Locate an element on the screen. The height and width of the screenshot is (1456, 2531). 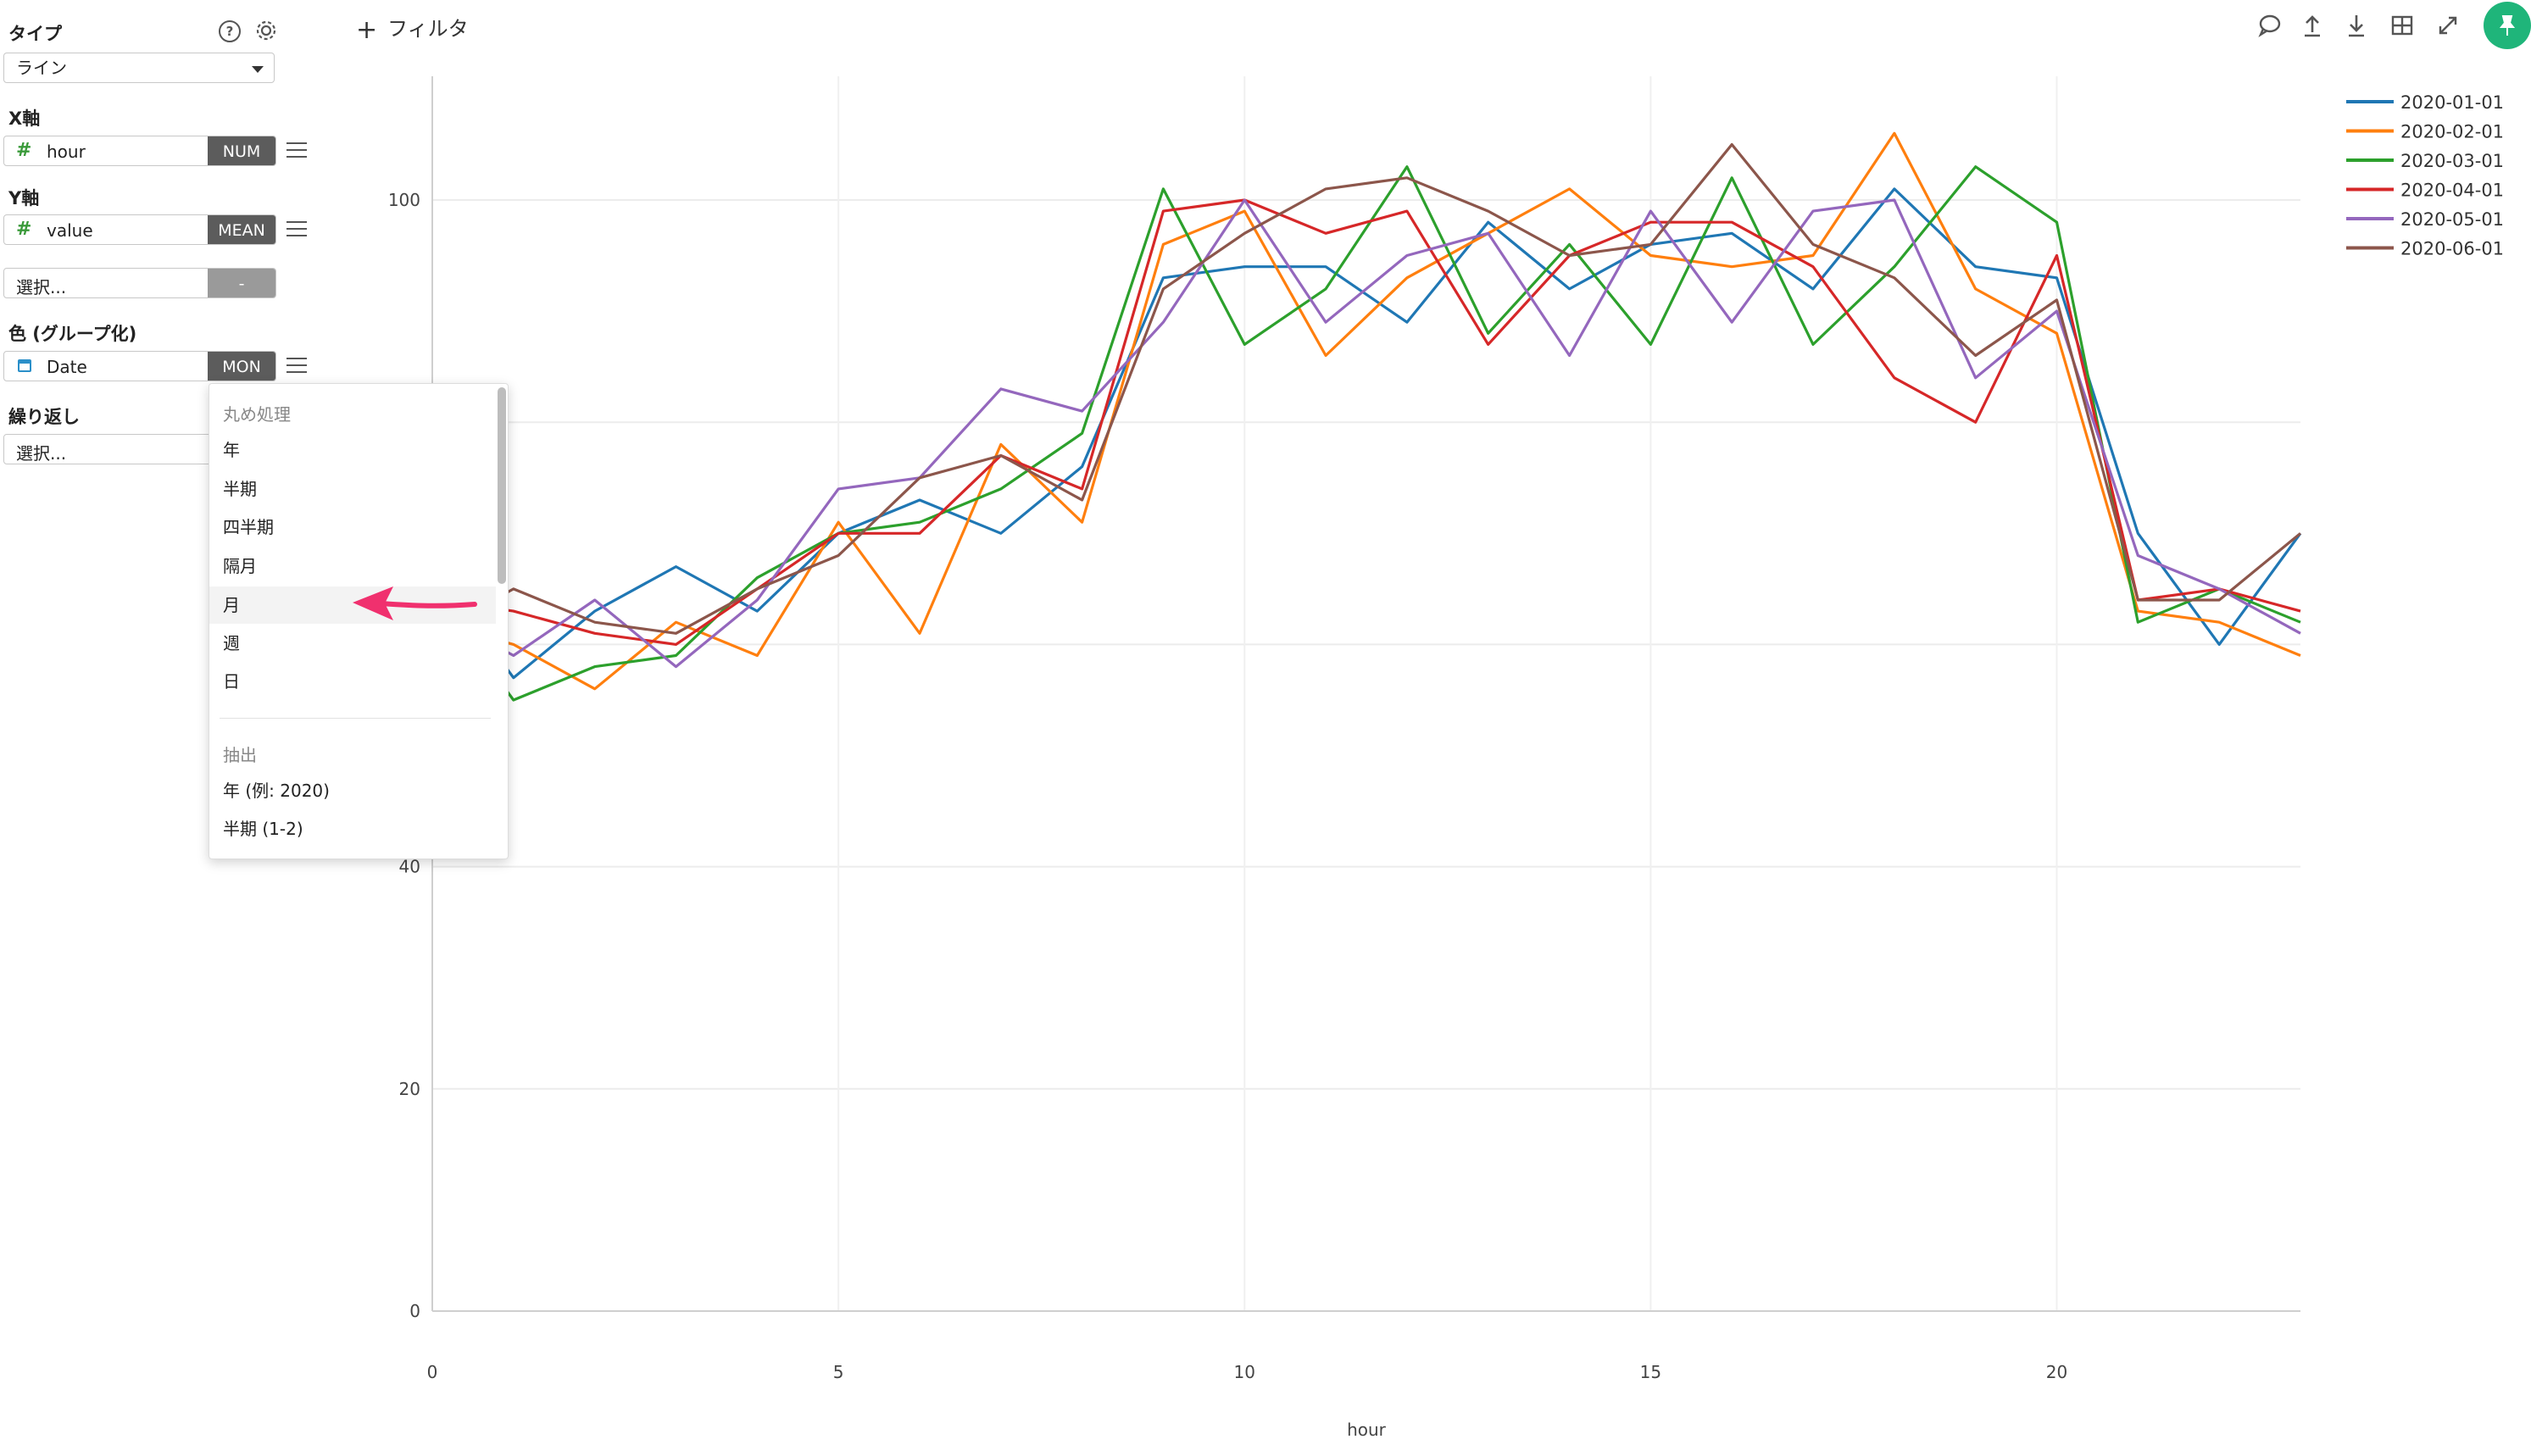
y-tick-label: 40 is located at coordinates (409, 867).